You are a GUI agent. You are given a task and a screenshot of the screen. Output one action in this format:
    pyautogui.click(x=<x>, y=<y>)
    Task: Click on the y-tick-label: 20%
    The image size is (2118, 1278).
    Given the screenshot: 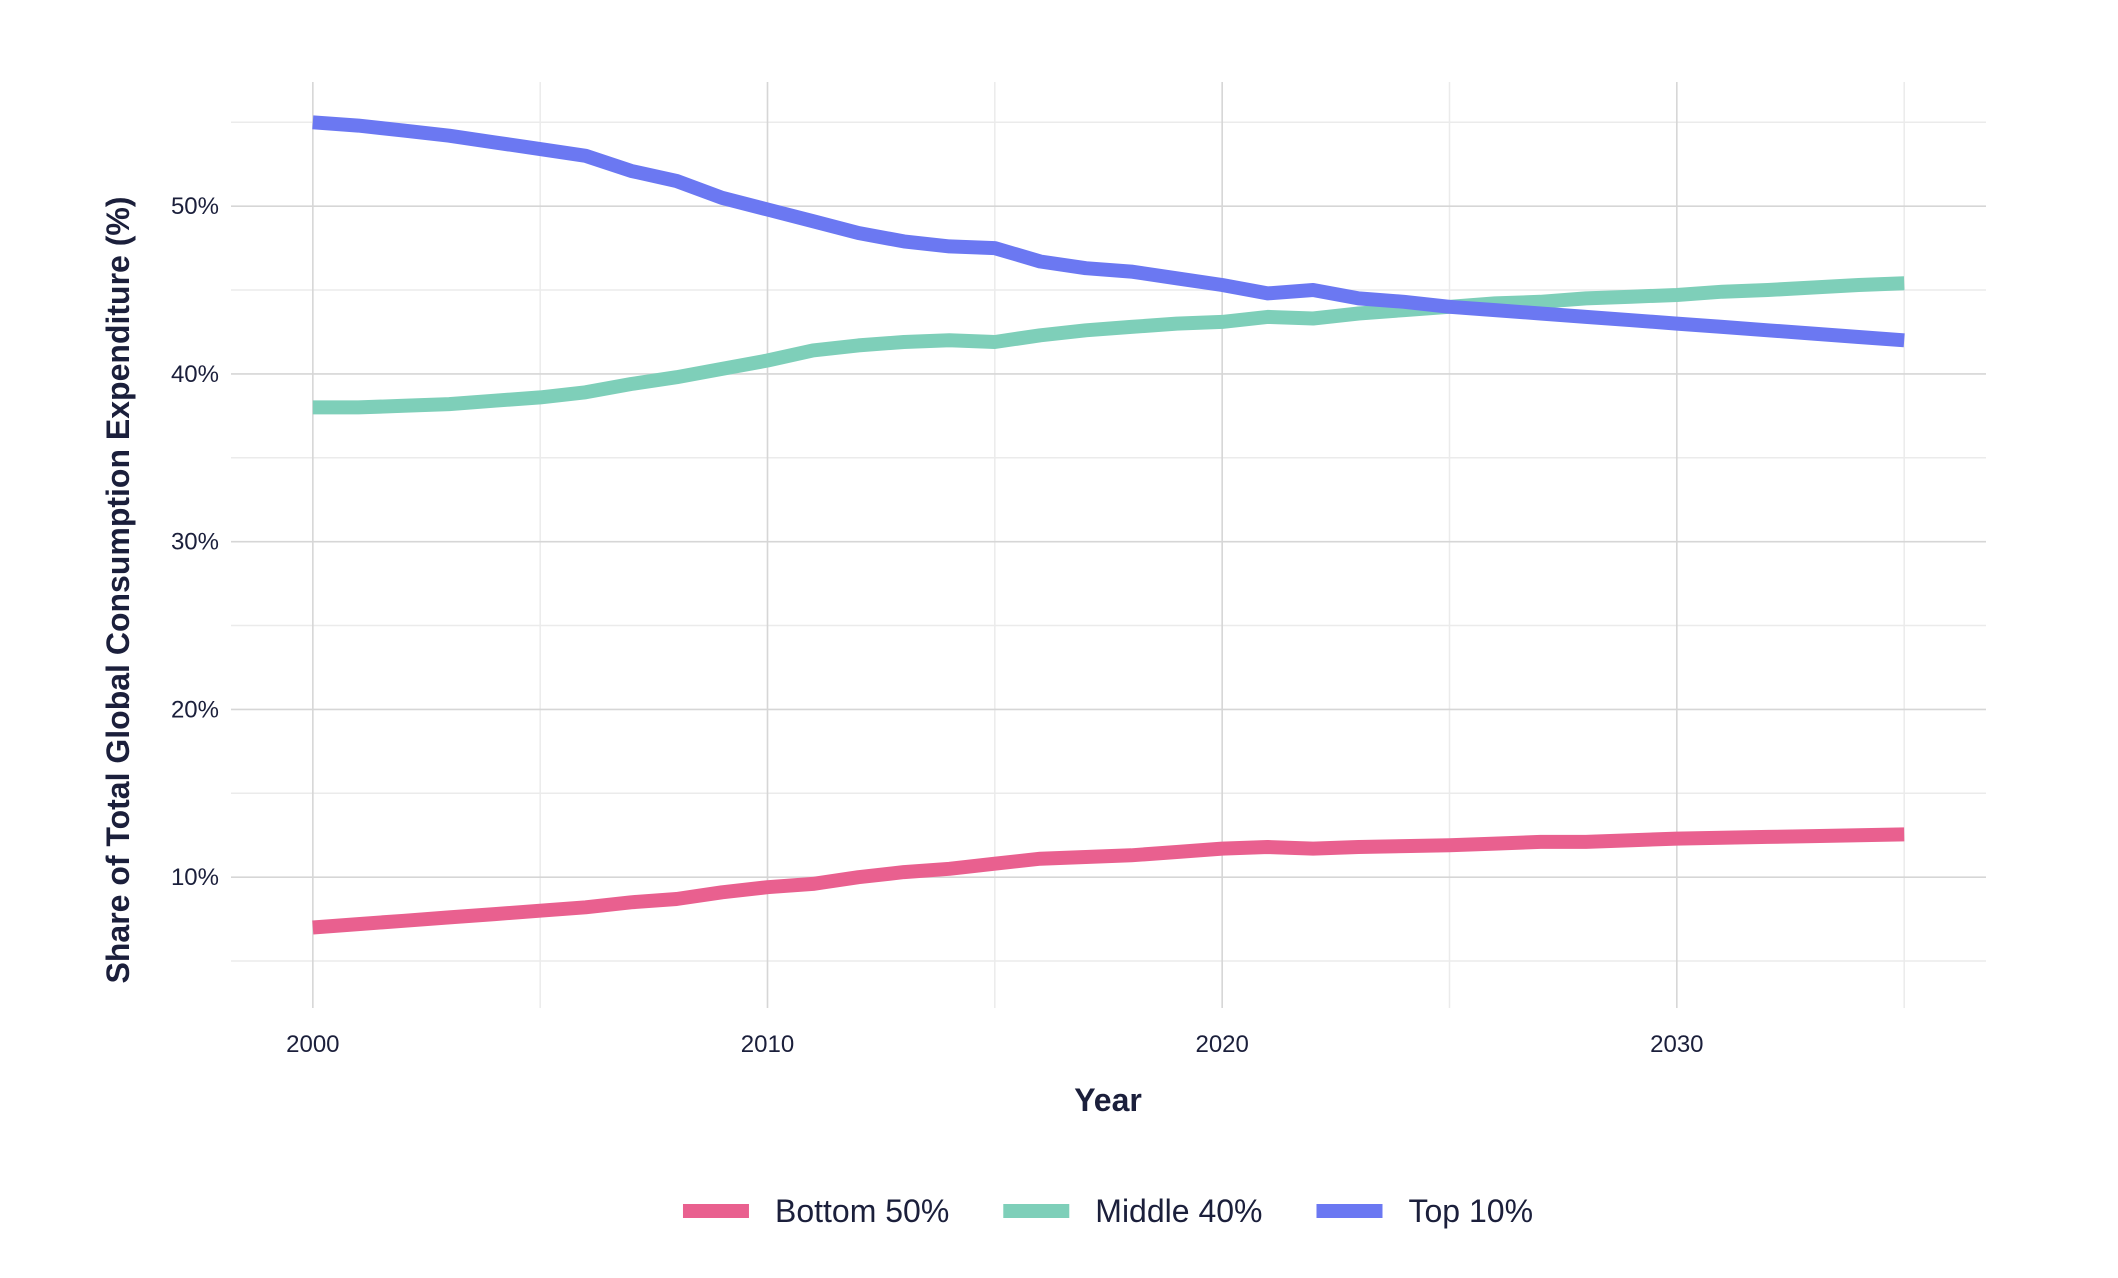 What is the action you would take?
    pyautogui.click(x=195, y=709)
    